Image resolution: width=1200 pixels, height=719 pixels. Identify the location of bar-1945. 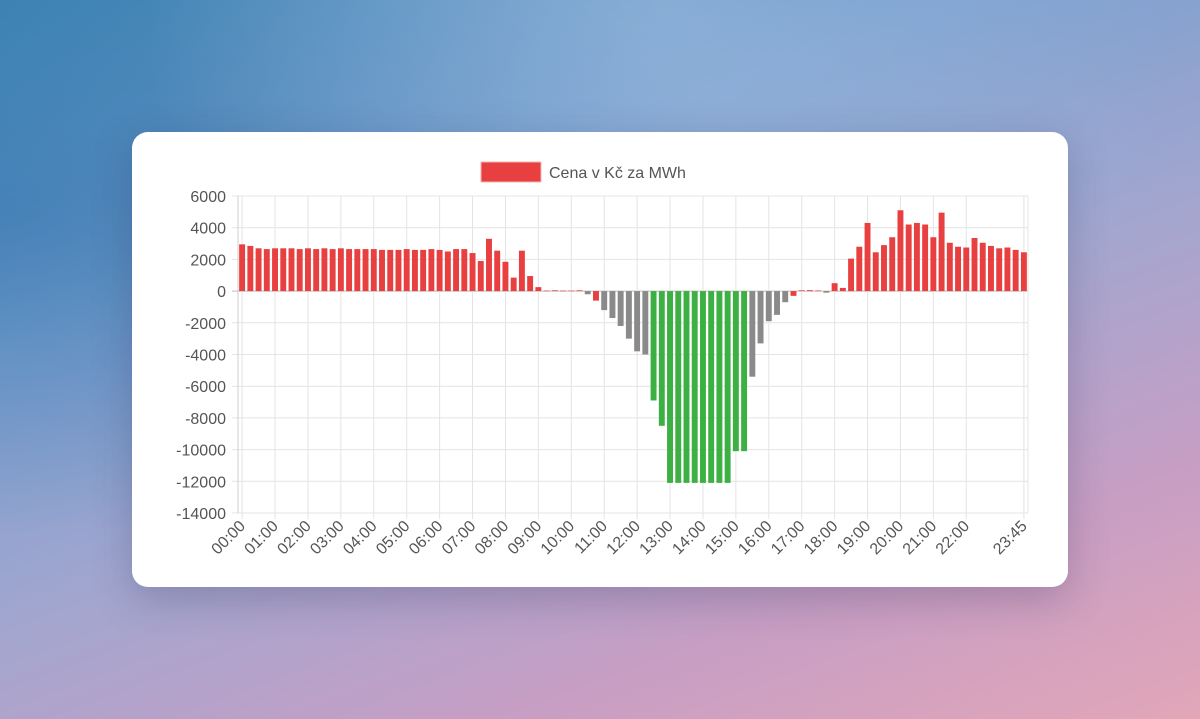
(892, 264).